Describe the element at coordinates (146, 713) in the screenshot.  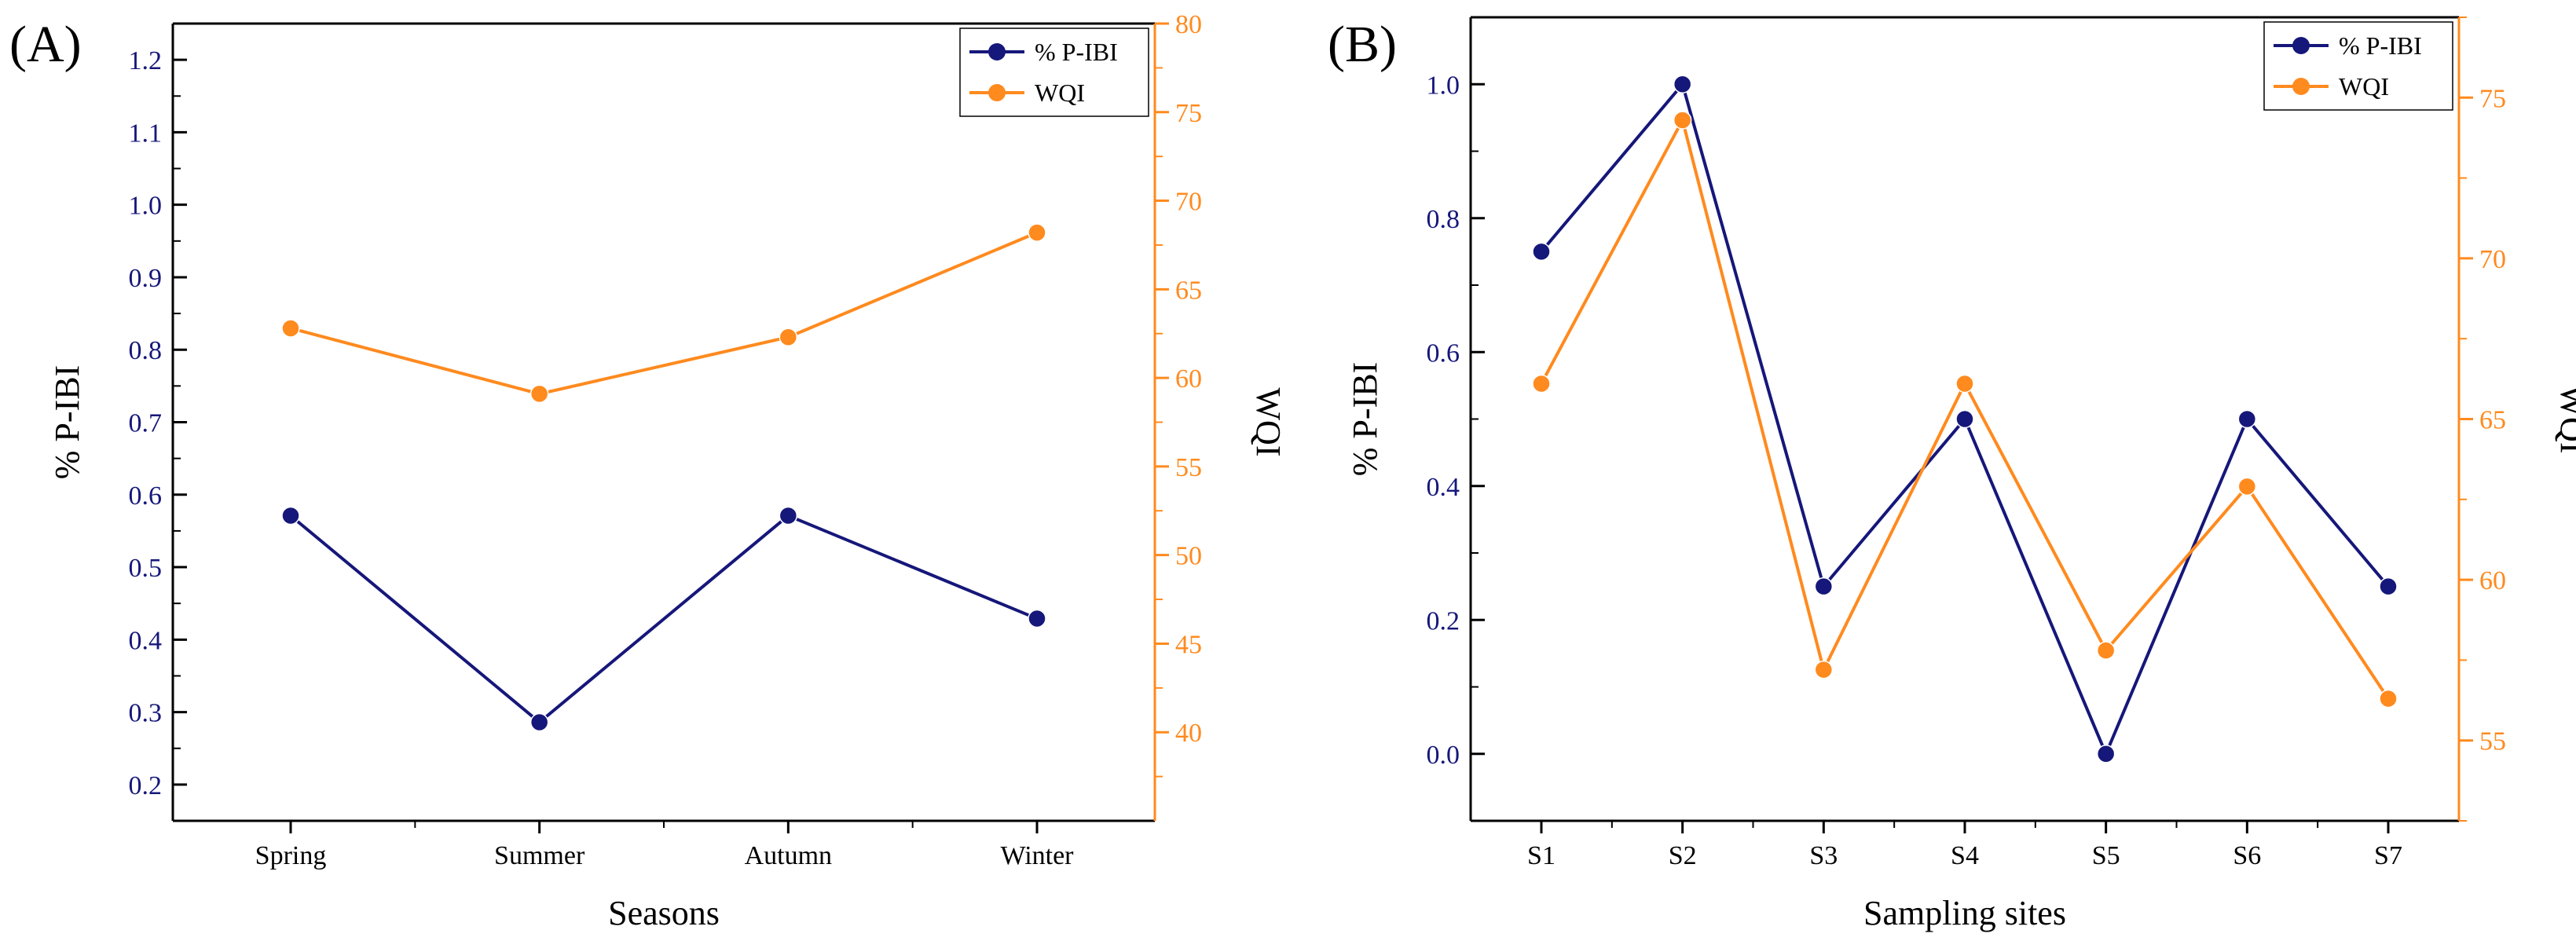
I see `left-tick-label: 0.3` at that location.